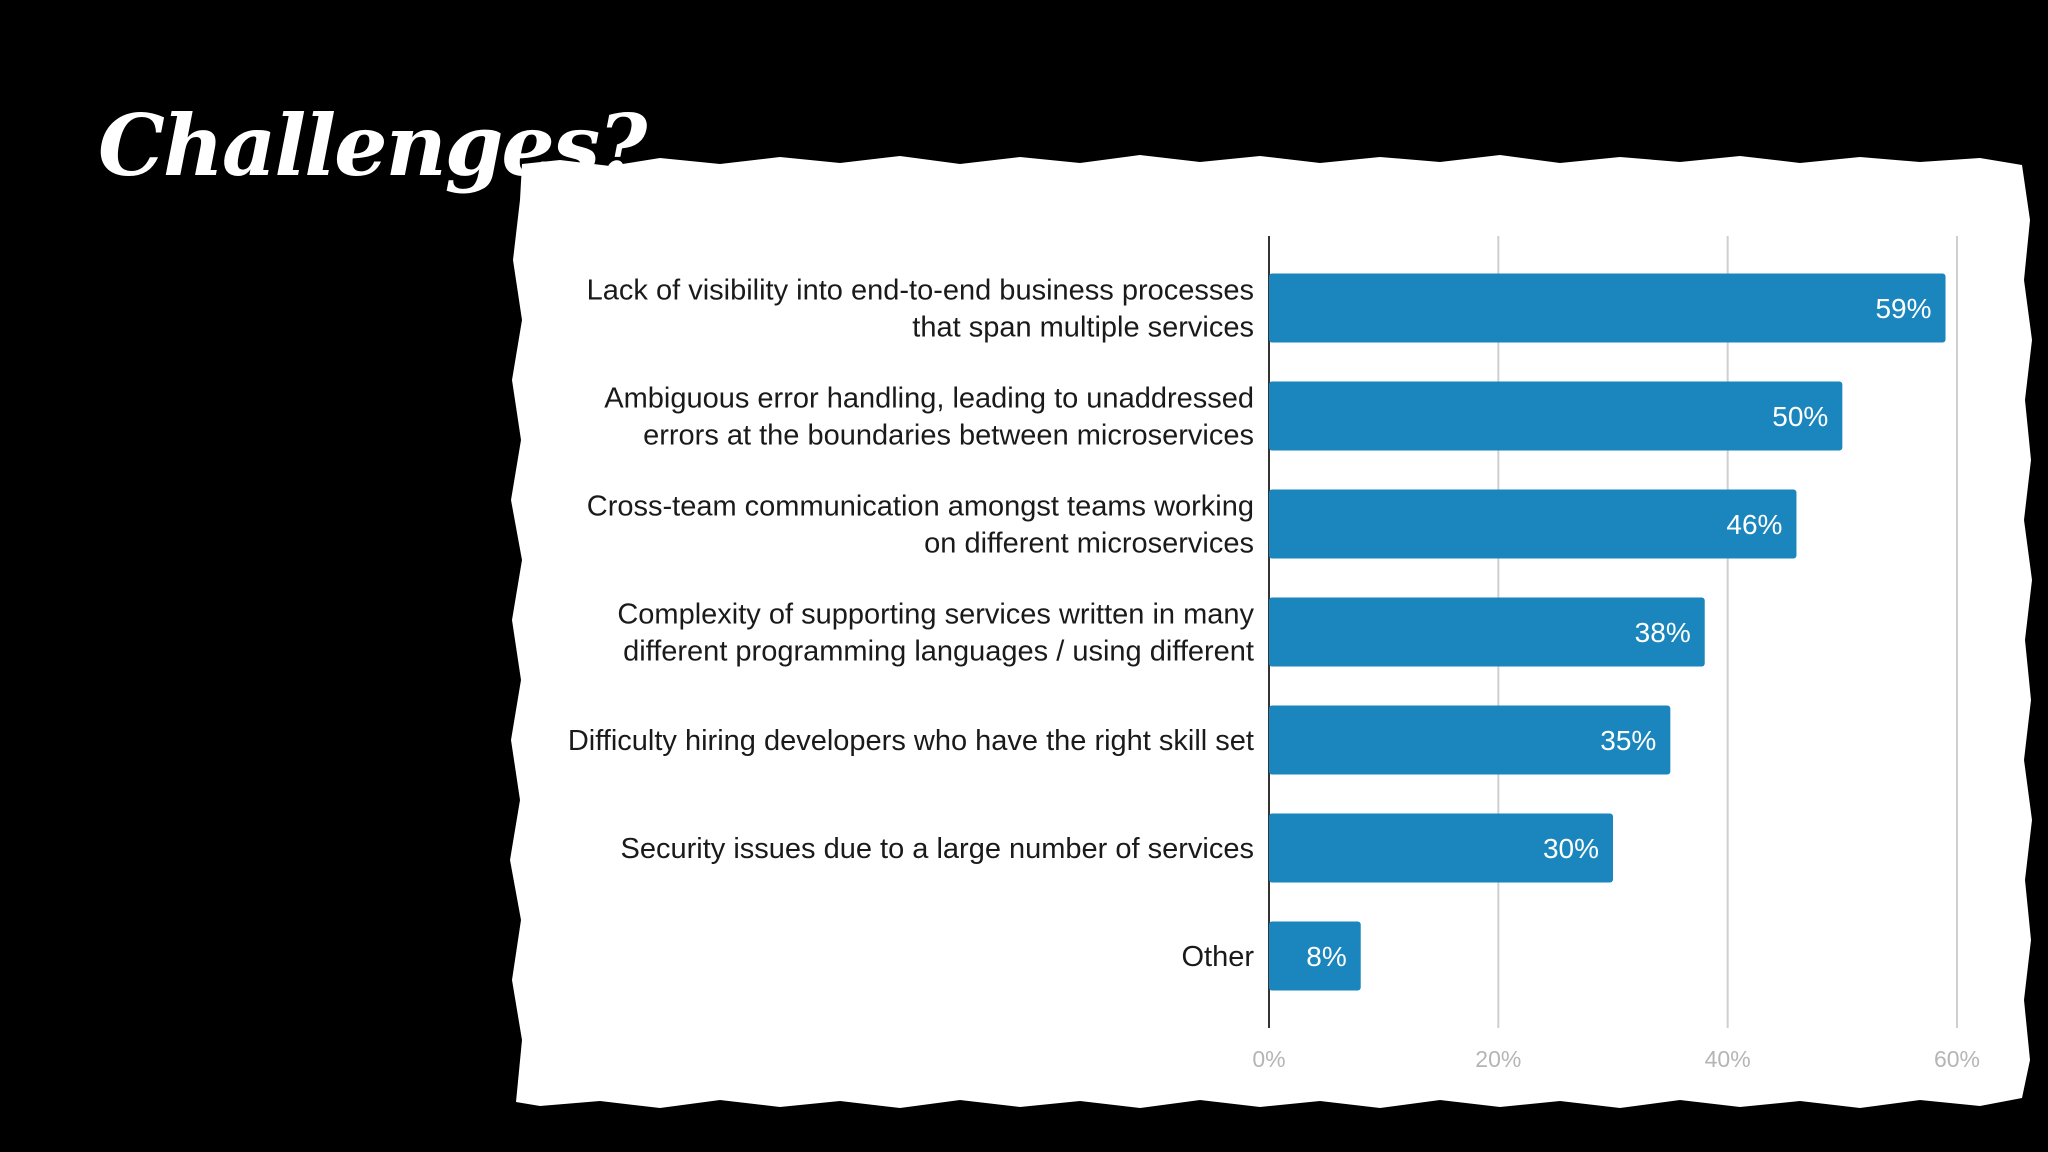 This screenshot has width=2048, height=1152. What do you see at coordinates (1728, 1059) in the screenshot?
I see `x-tick-label: 40%` at bounding box center [1728, 1059].